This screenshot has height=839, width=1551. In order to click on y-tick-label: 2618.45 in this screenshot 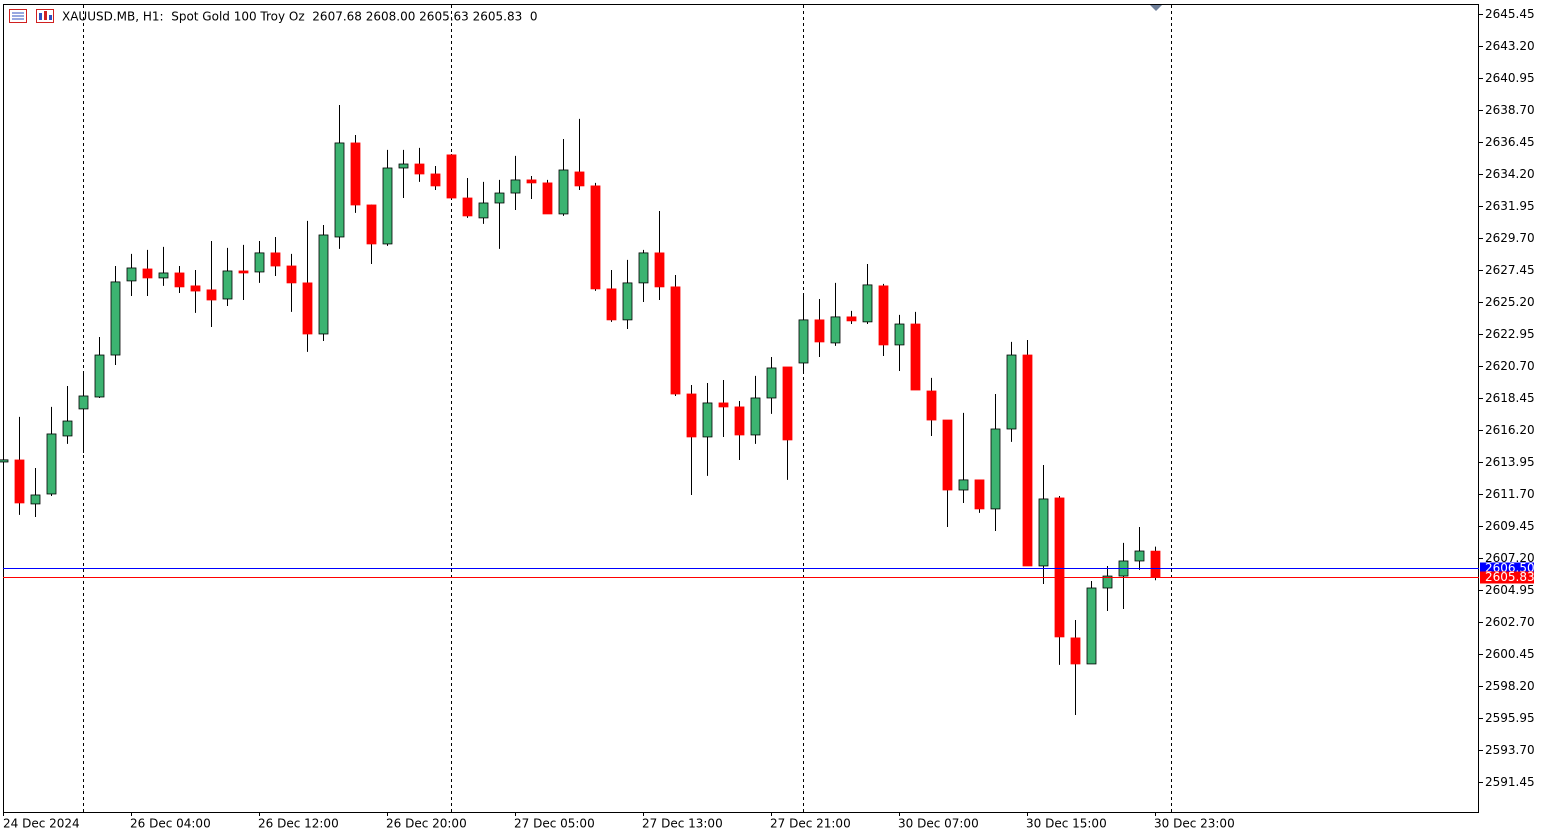, I will do `click(1510, 398)`.